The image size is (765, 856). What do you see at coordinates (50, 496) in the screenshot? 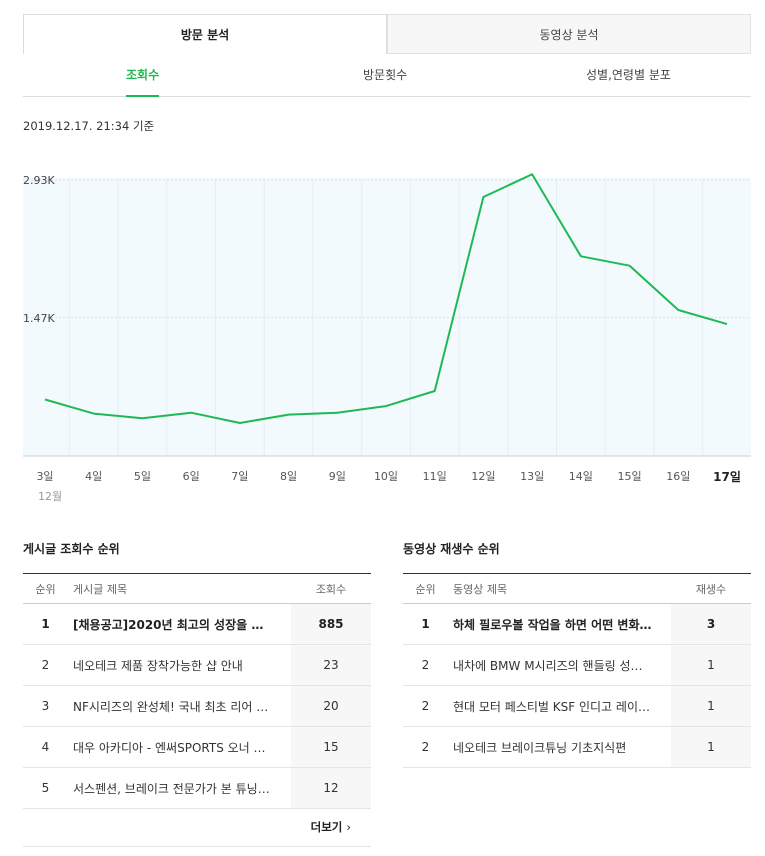
I see `x-axis-month-label: 12월` at bounding box center [50, 496].